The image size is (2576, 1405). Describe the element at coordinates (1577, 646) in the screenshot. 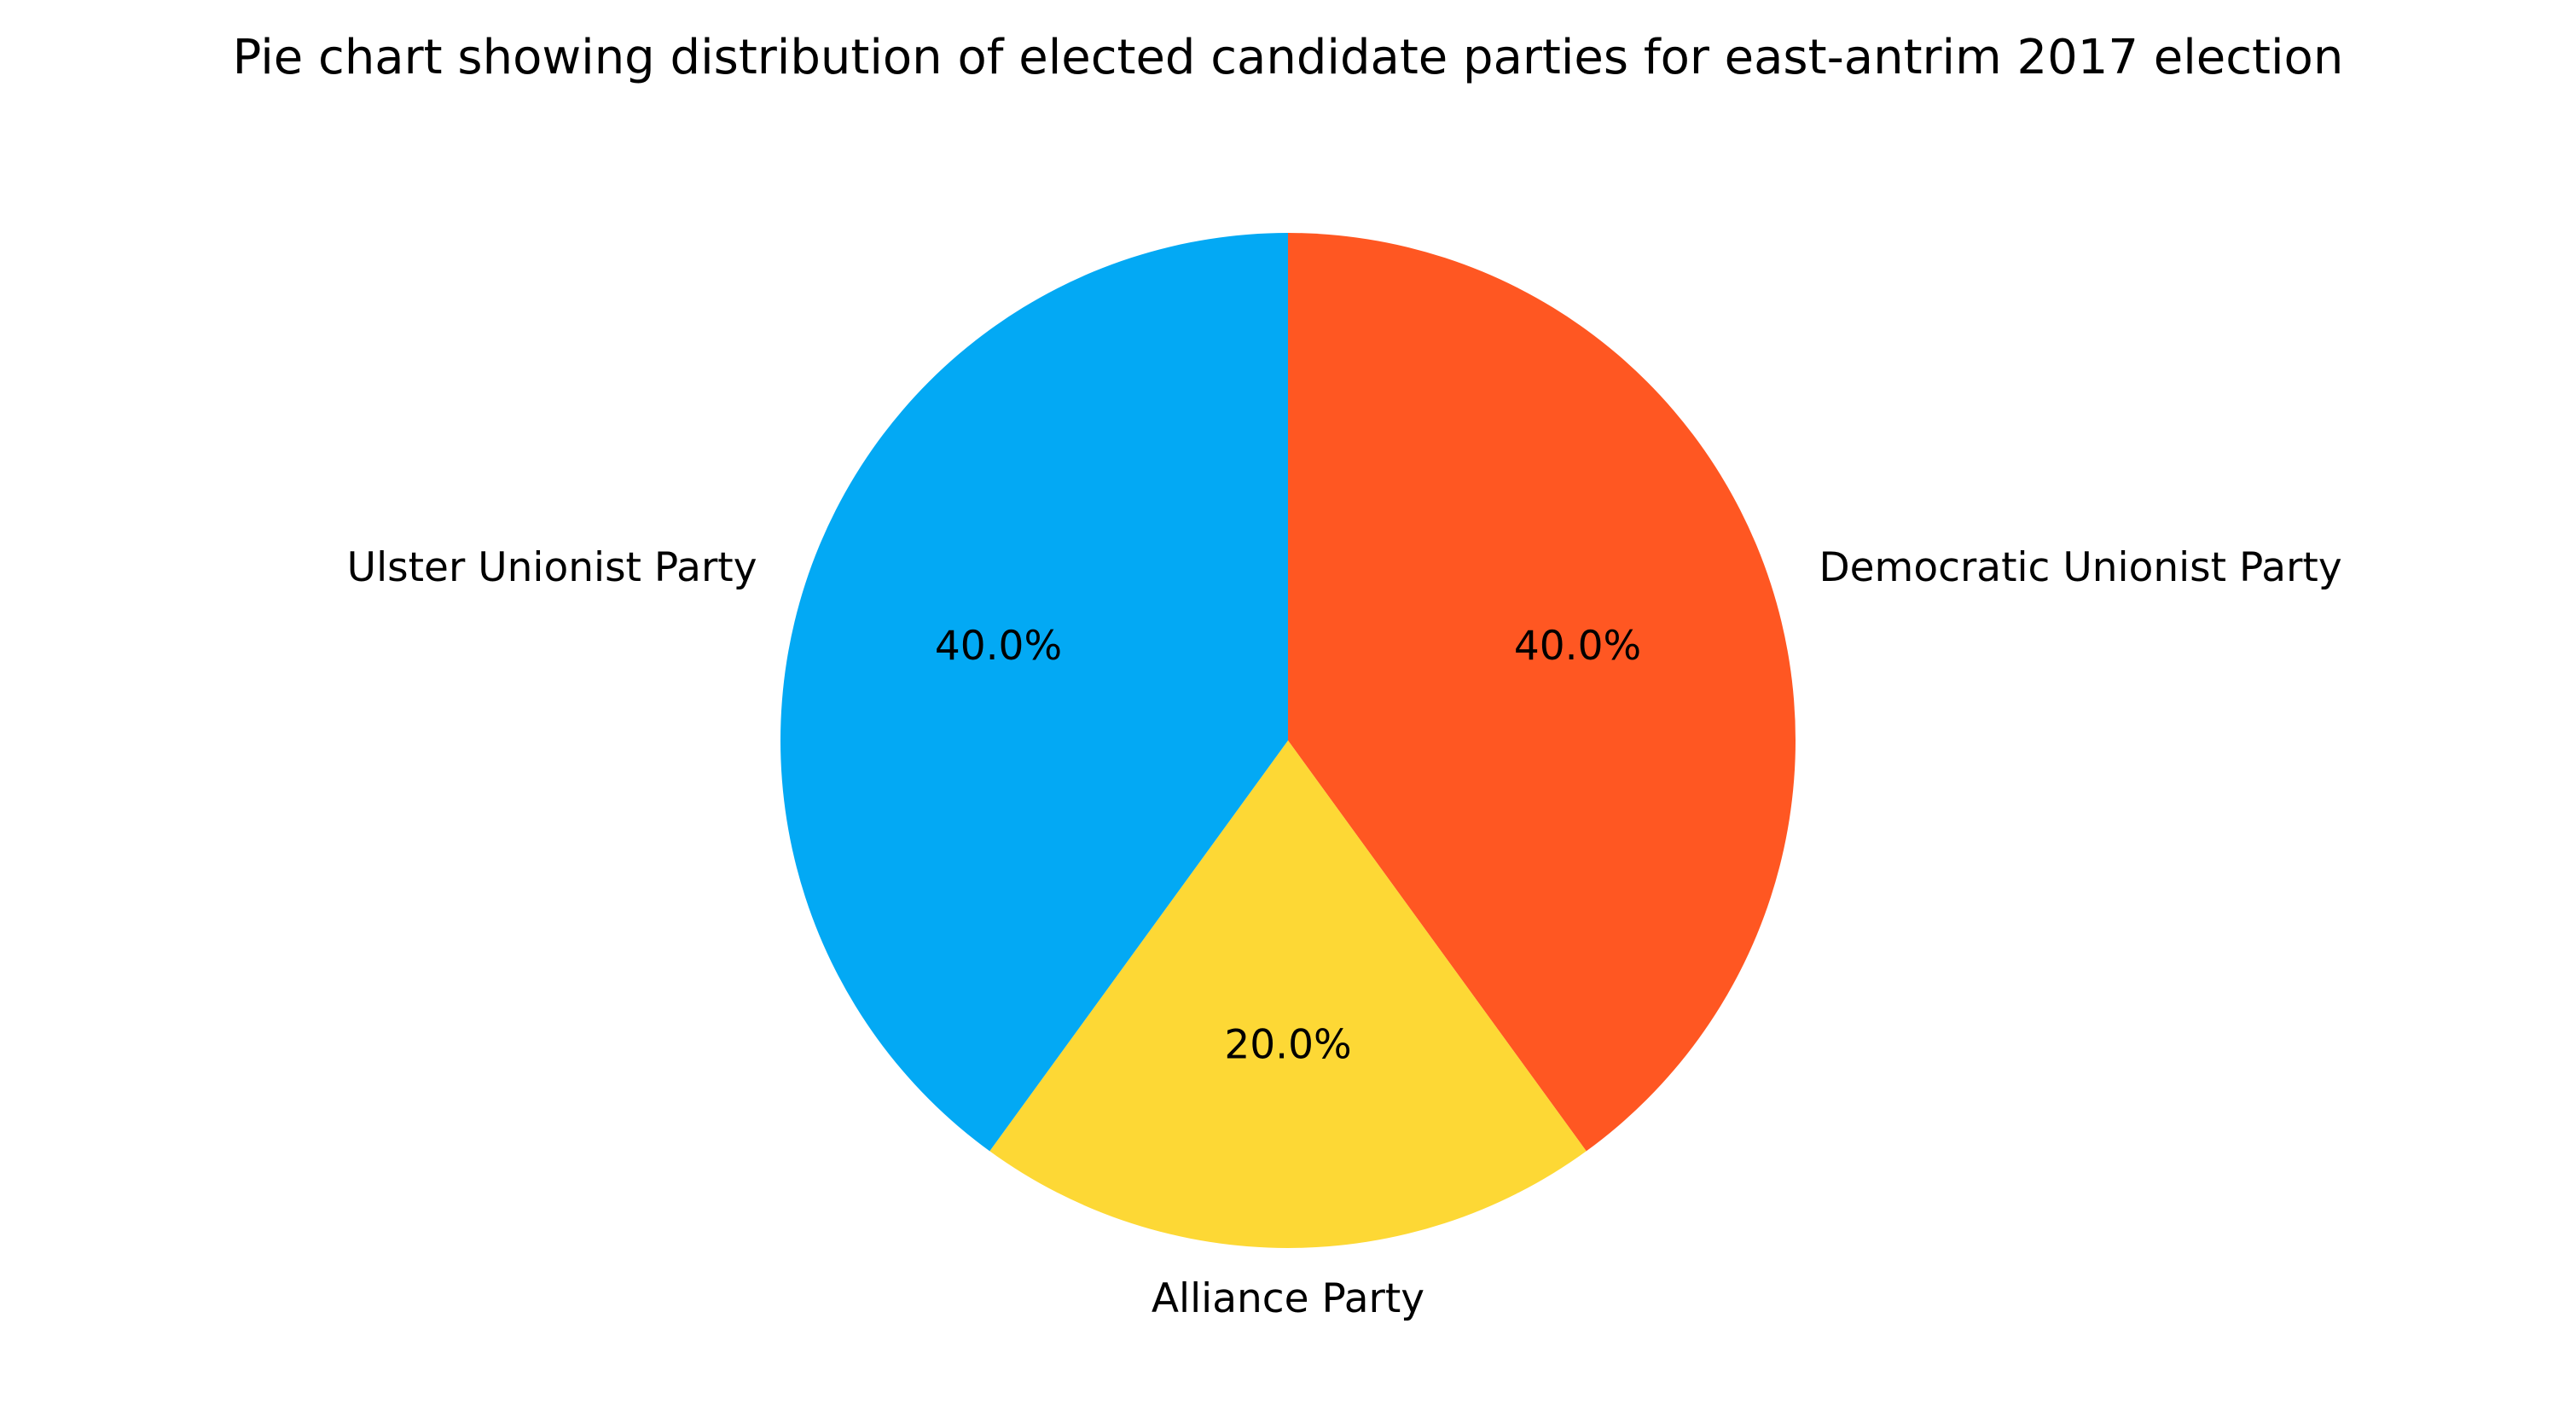

I see `pct-label-democratic-unionist-party: 40.0%` at that location.